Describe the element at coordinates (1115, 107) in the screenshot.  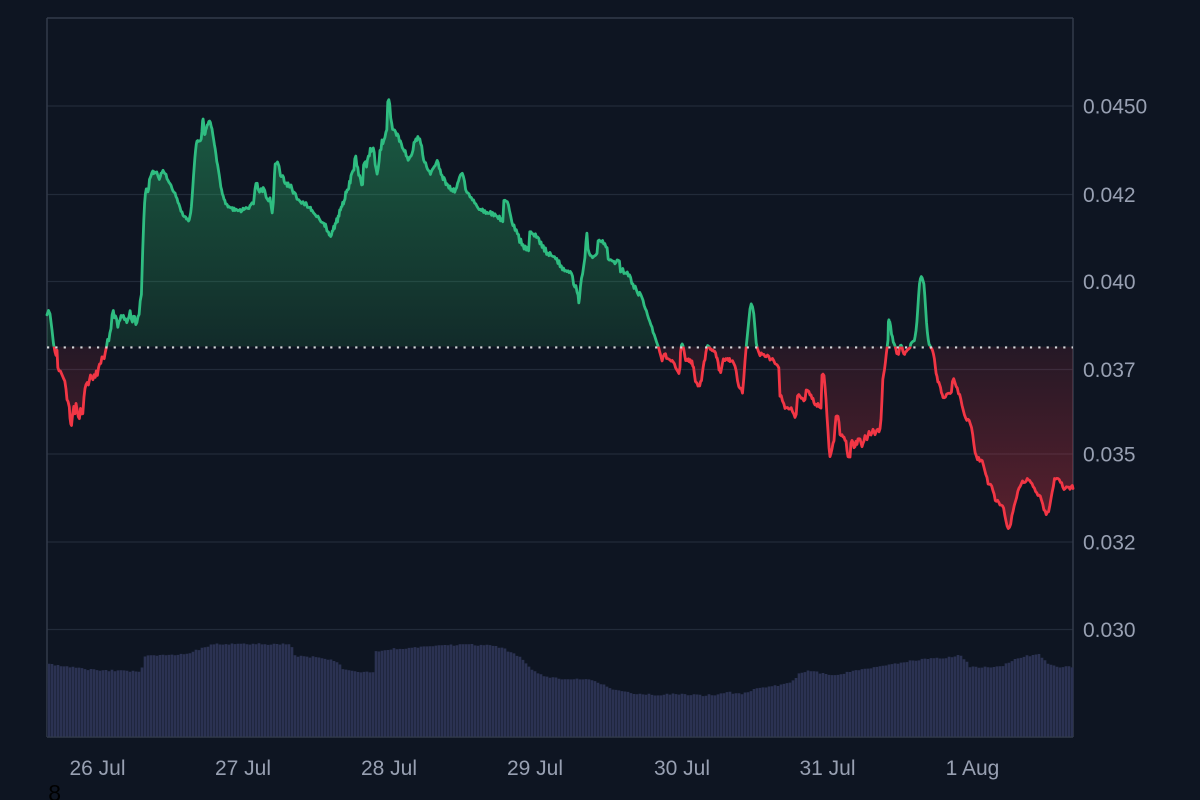
I see `svg-text: 0.0450` at that location.